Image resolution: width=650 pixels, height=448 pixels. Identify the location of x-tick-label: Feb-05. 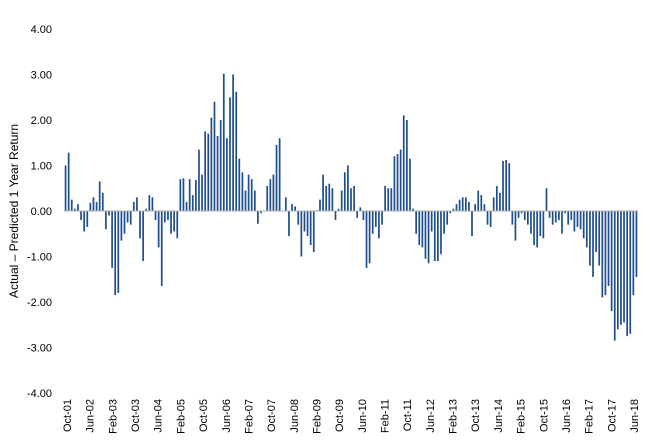
(181, 416).